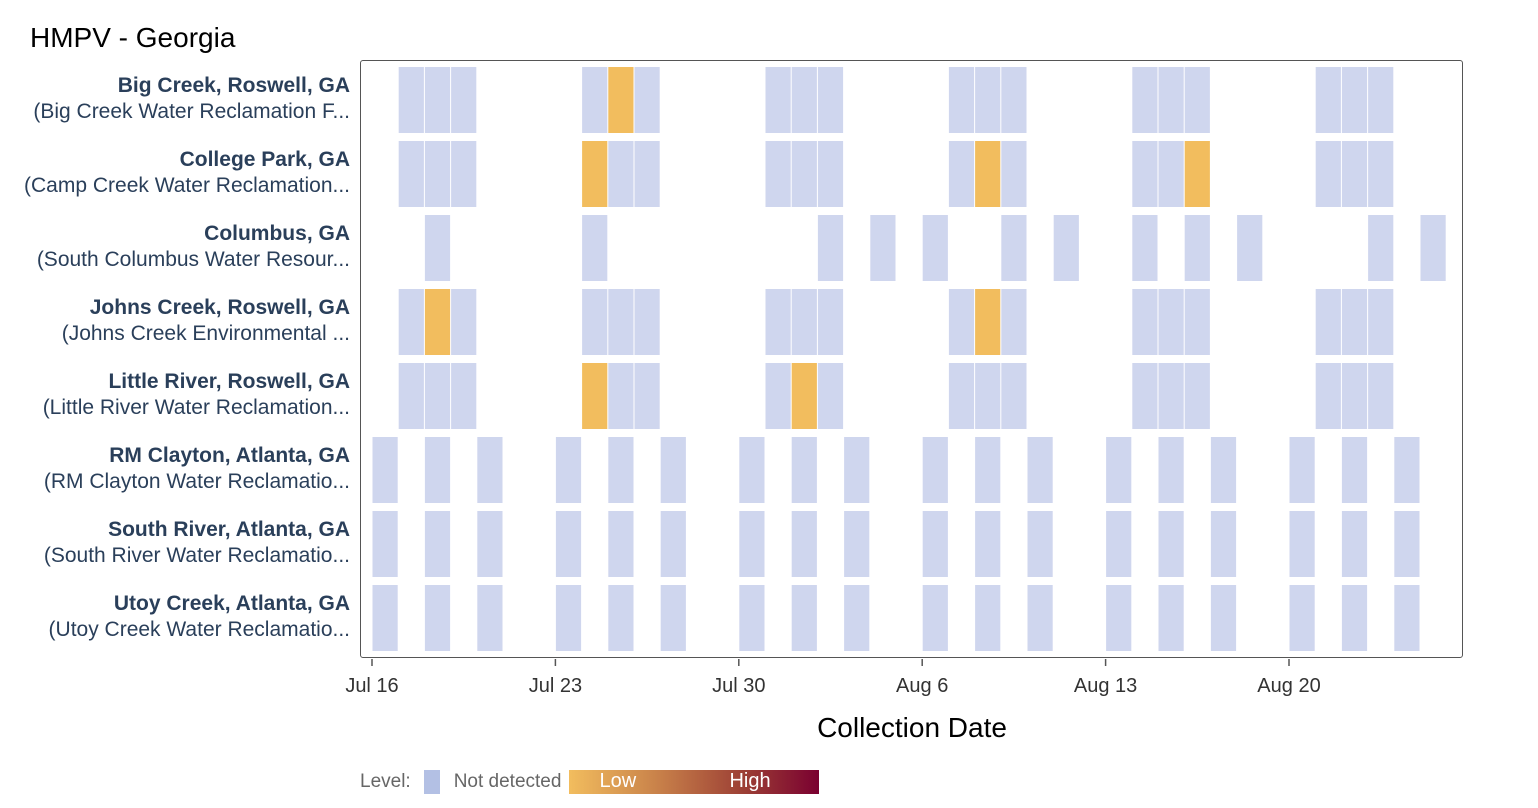  What do you see at coordinates (264, 159) in the screenshot?
I see `site-name: College Park, GA` at bounding box center [264, 159].